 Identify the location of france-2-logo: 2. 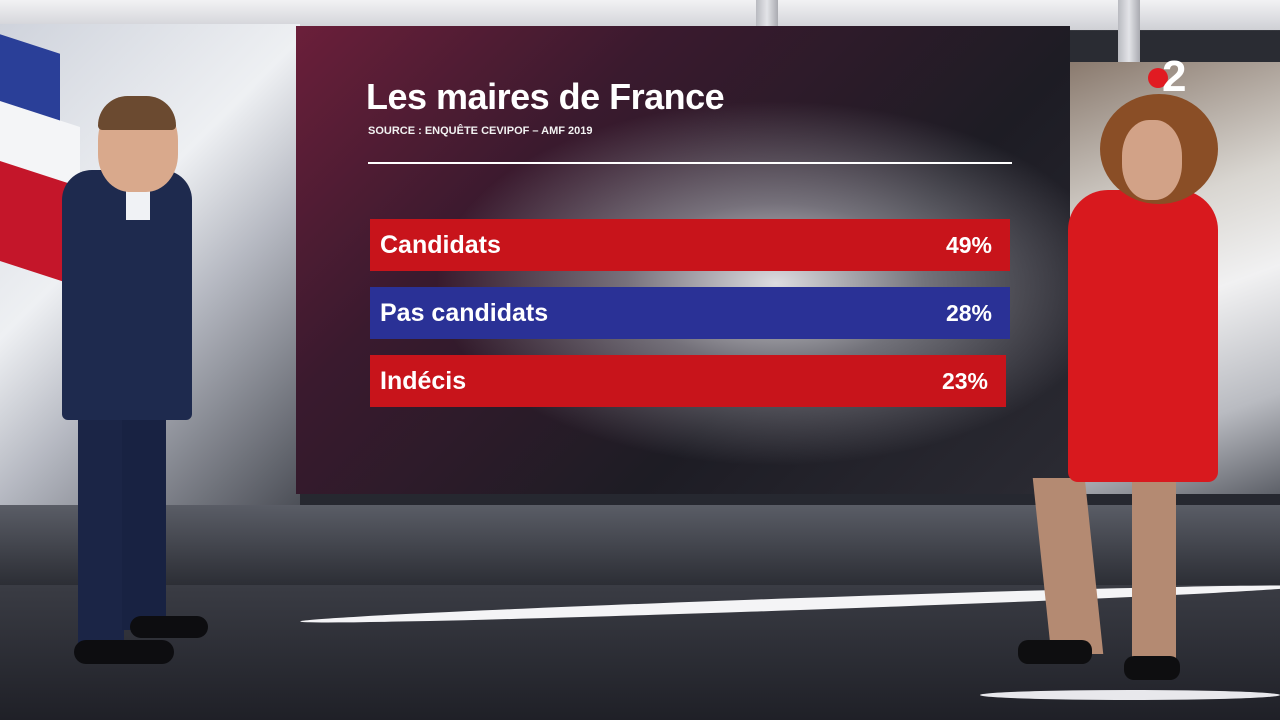
(1176, 77).